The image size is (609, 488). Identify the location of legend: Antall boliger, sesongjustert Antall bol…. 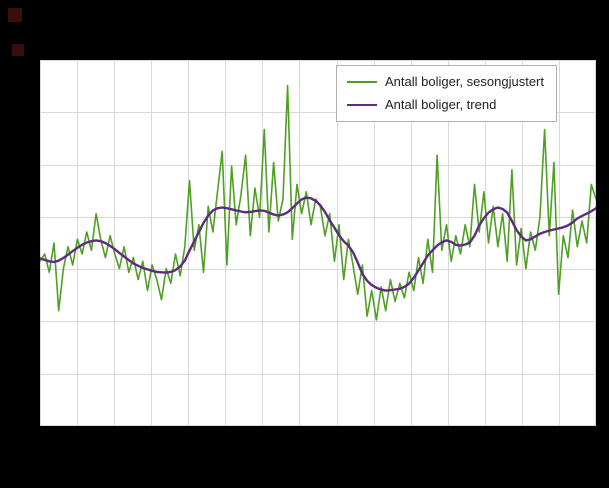
(446, 93).